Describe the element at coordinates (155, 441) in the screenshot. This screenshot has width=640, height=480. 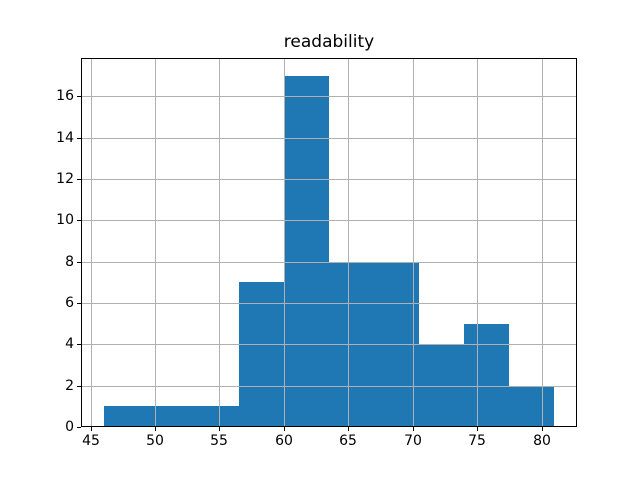
I see `x-tick-label: 50` at that location.